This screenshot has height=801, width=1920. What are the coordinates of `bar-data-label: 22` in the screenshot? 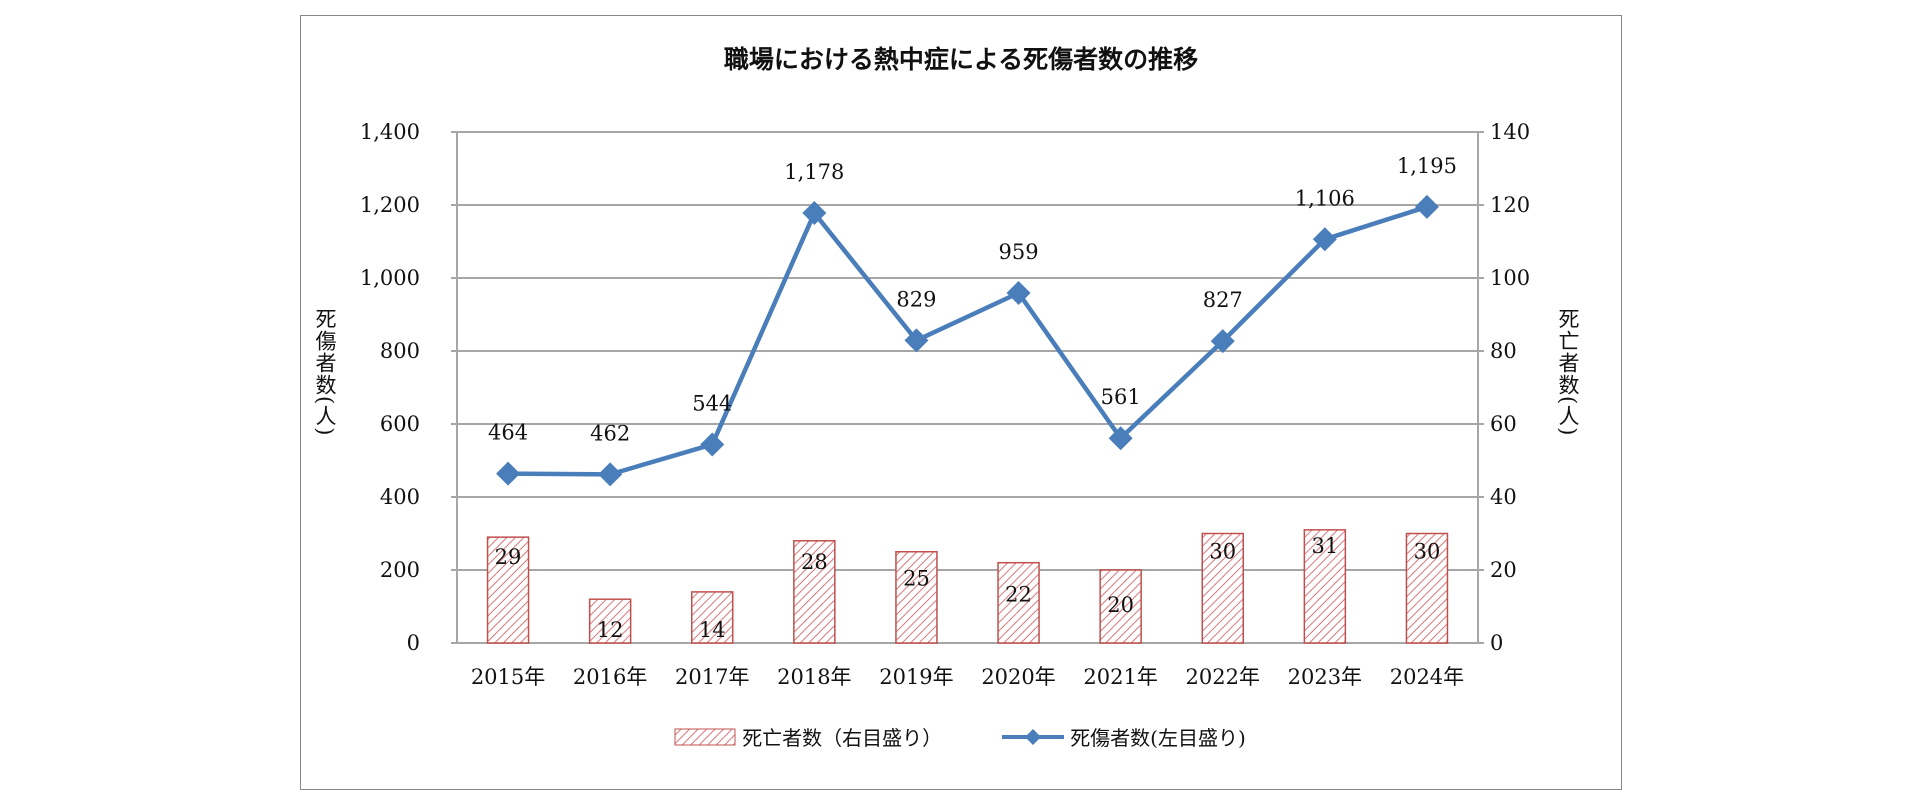 It's located at (1018, 594).